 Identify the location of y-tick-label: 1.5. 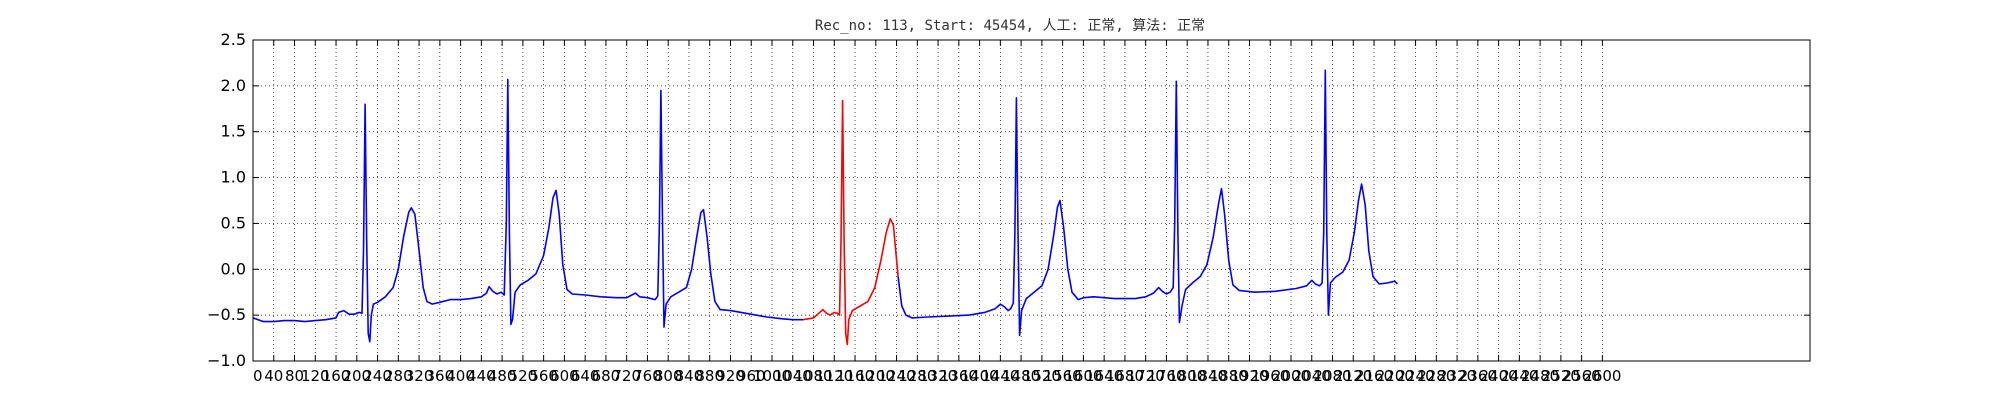
(233, 131).